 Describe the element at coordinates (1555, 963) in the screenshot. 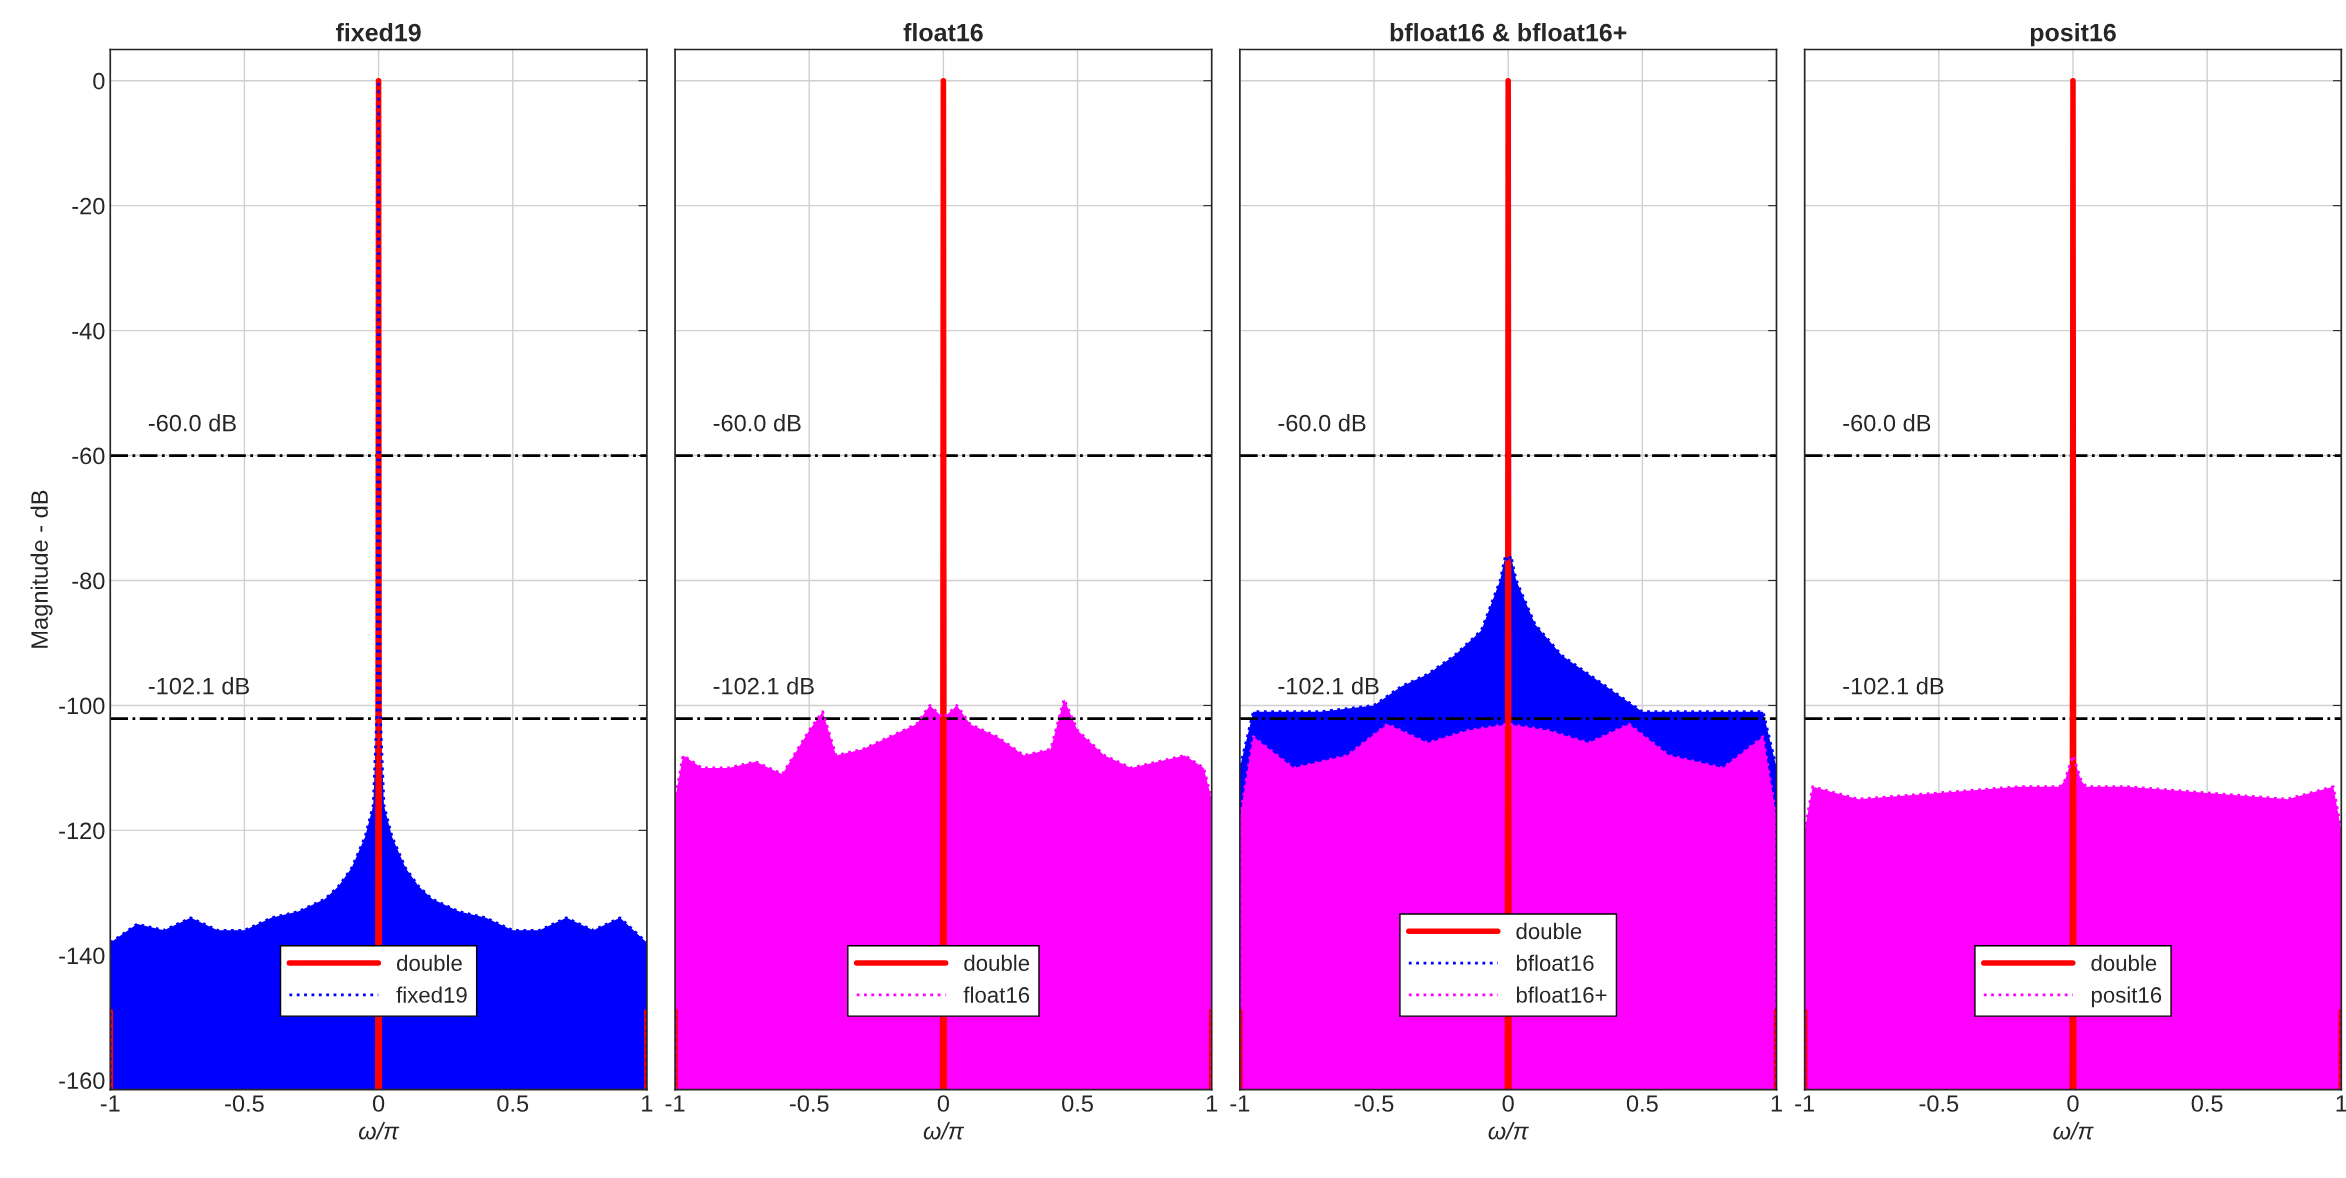

I see `legend-label: bfloat16` at that location.